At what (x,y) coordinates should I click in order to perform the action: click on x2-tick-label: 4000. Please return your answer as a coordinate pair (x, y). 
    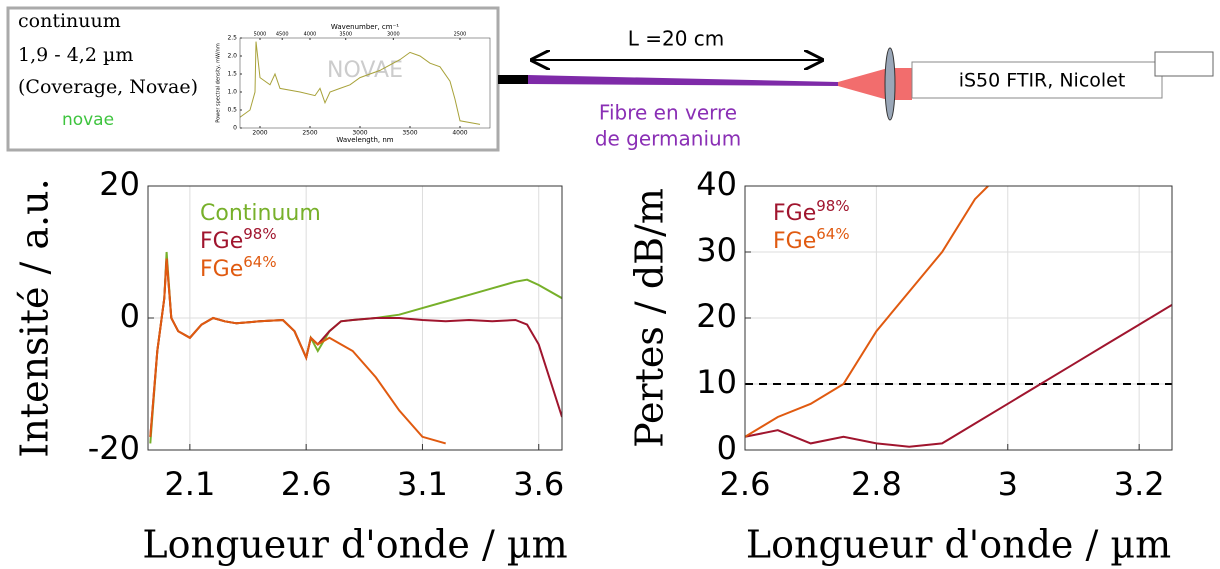
    Looking at the image, I should click on (310, 35).